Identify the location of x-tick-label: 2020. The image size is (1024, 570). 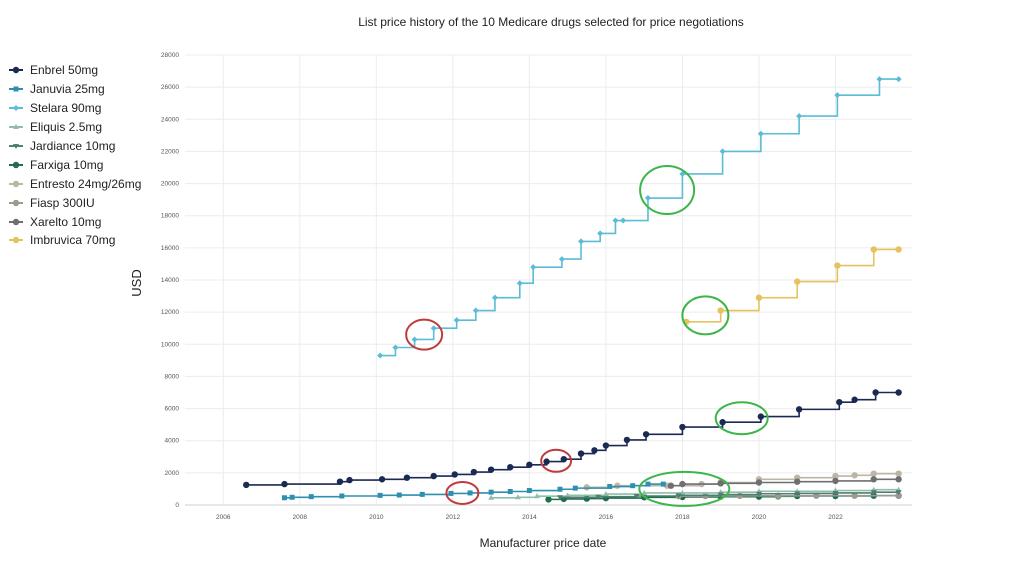
(759, 517).